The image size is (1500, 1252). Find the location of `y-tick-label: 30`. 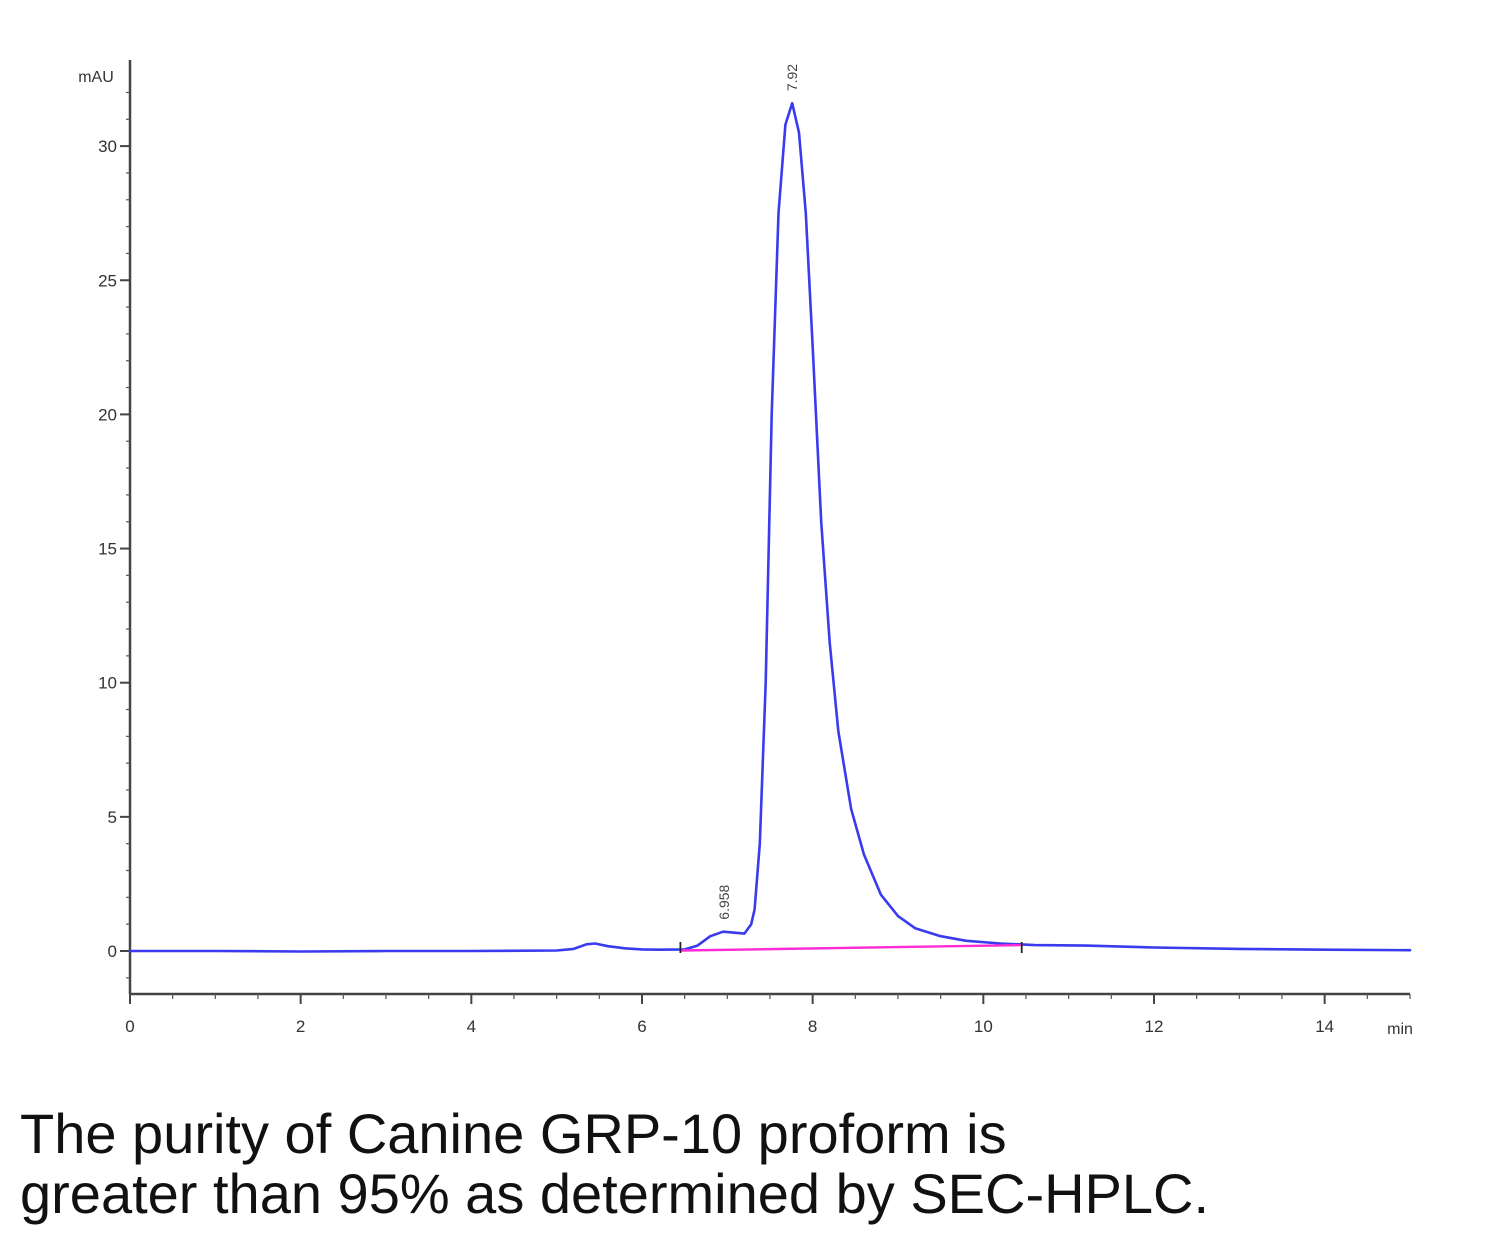

y-tick-label: 30 is located at coordinates (107, 146).